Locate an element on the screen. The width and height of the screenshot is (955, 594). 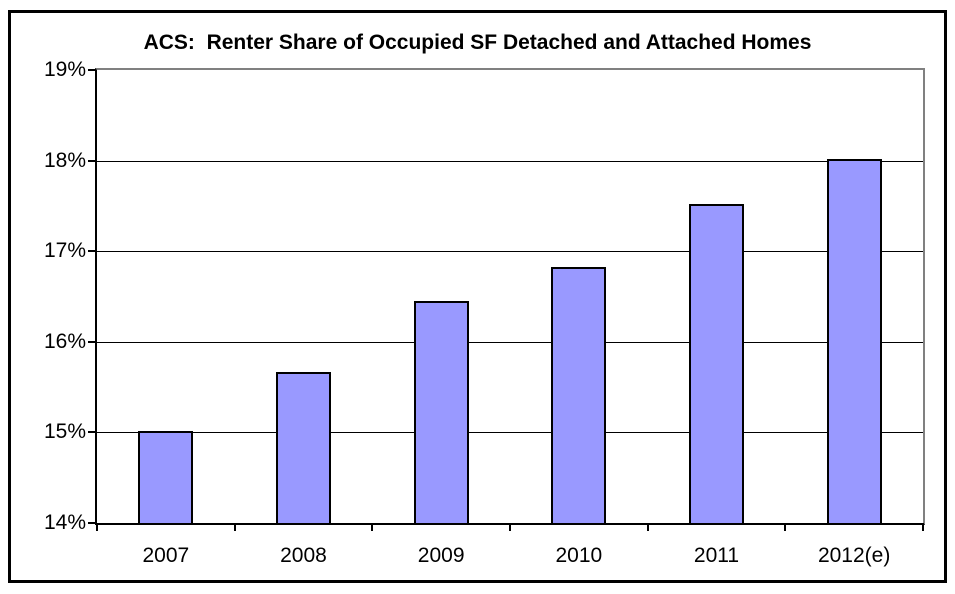
y-axis-label: 18% is located at coordinates (64, 160).